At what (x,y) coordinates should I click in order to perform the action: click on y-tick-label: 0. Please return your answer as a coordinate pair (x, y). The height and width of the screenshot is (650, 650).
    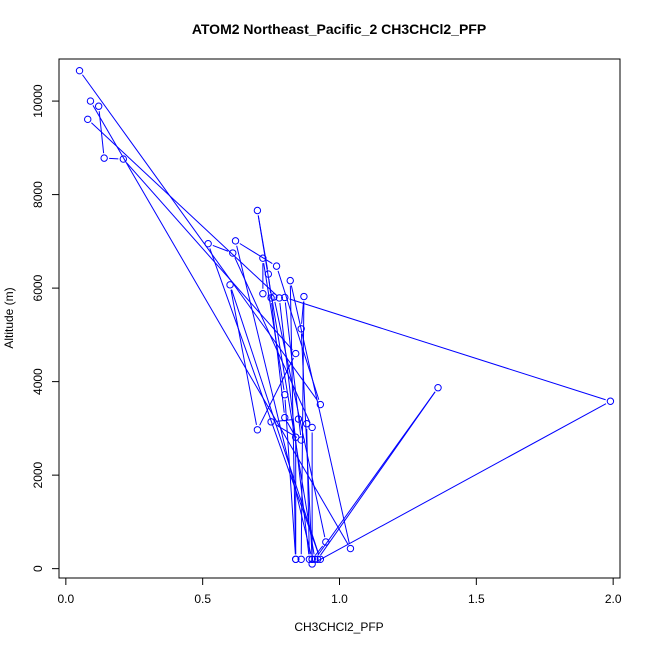
    Looking at the image, I should click on (38, 568).